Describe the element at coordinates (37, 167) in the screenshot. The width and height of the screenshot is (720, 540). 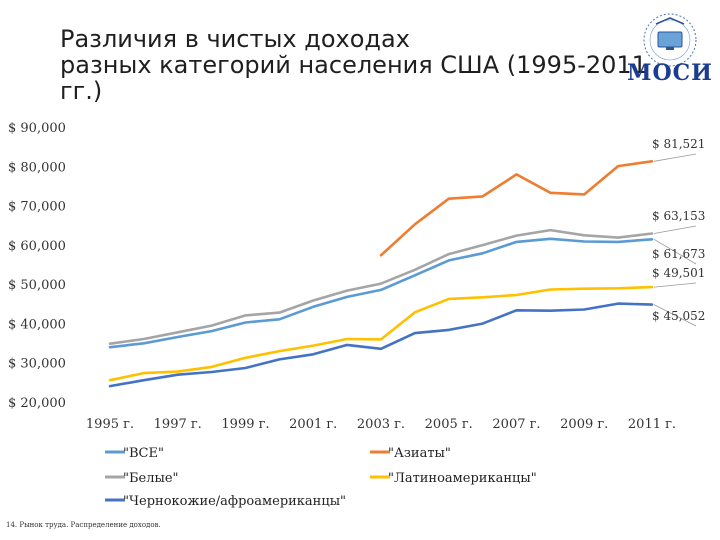
I see `y-tick-label: $ 80,000` at that location.